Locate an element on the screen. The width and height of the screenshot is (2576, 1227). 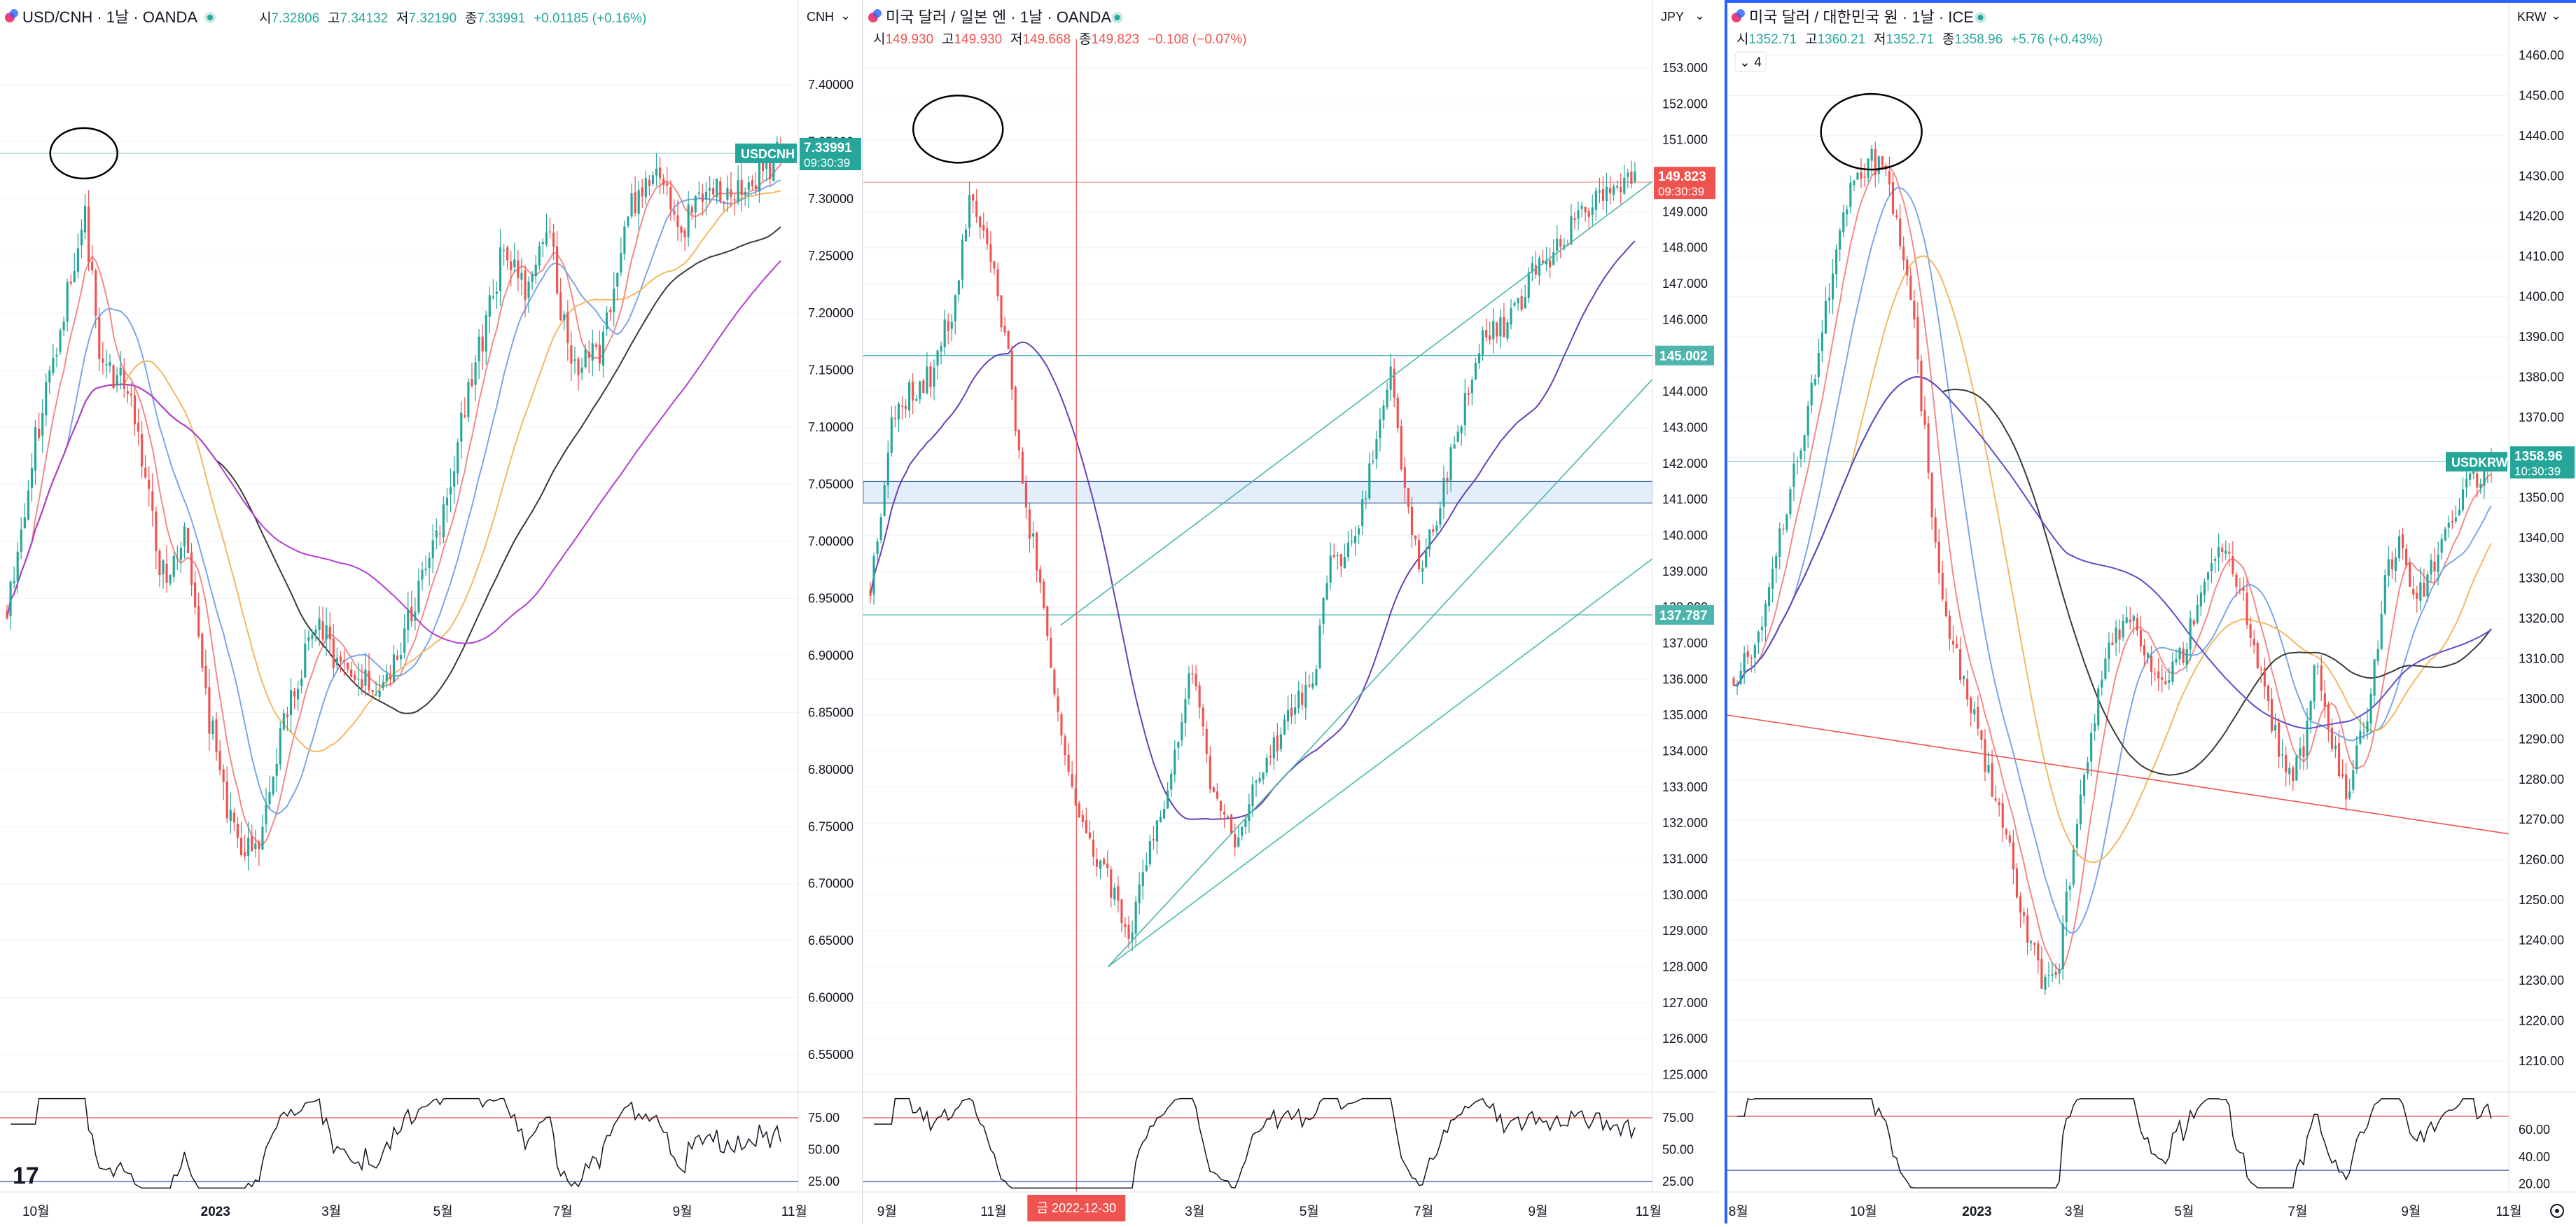
indicator-count: ⌄ 4 is located at coordinates (1750, 62).